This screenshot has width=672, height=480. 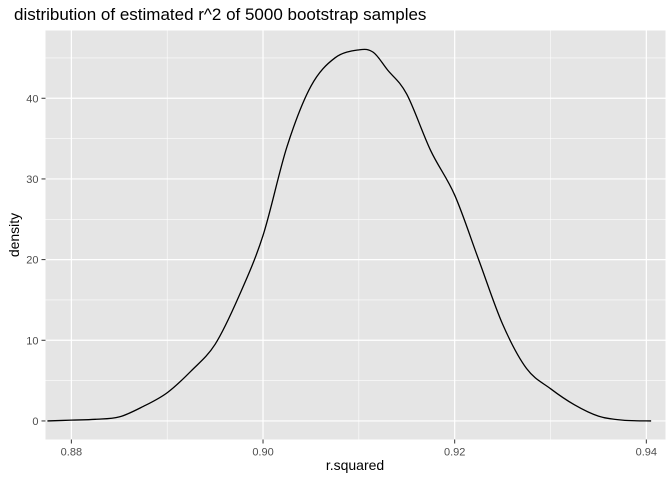 I want to click on x-axis: 0.88 0.90 0.92 0.94, so click(x=359, y=449).